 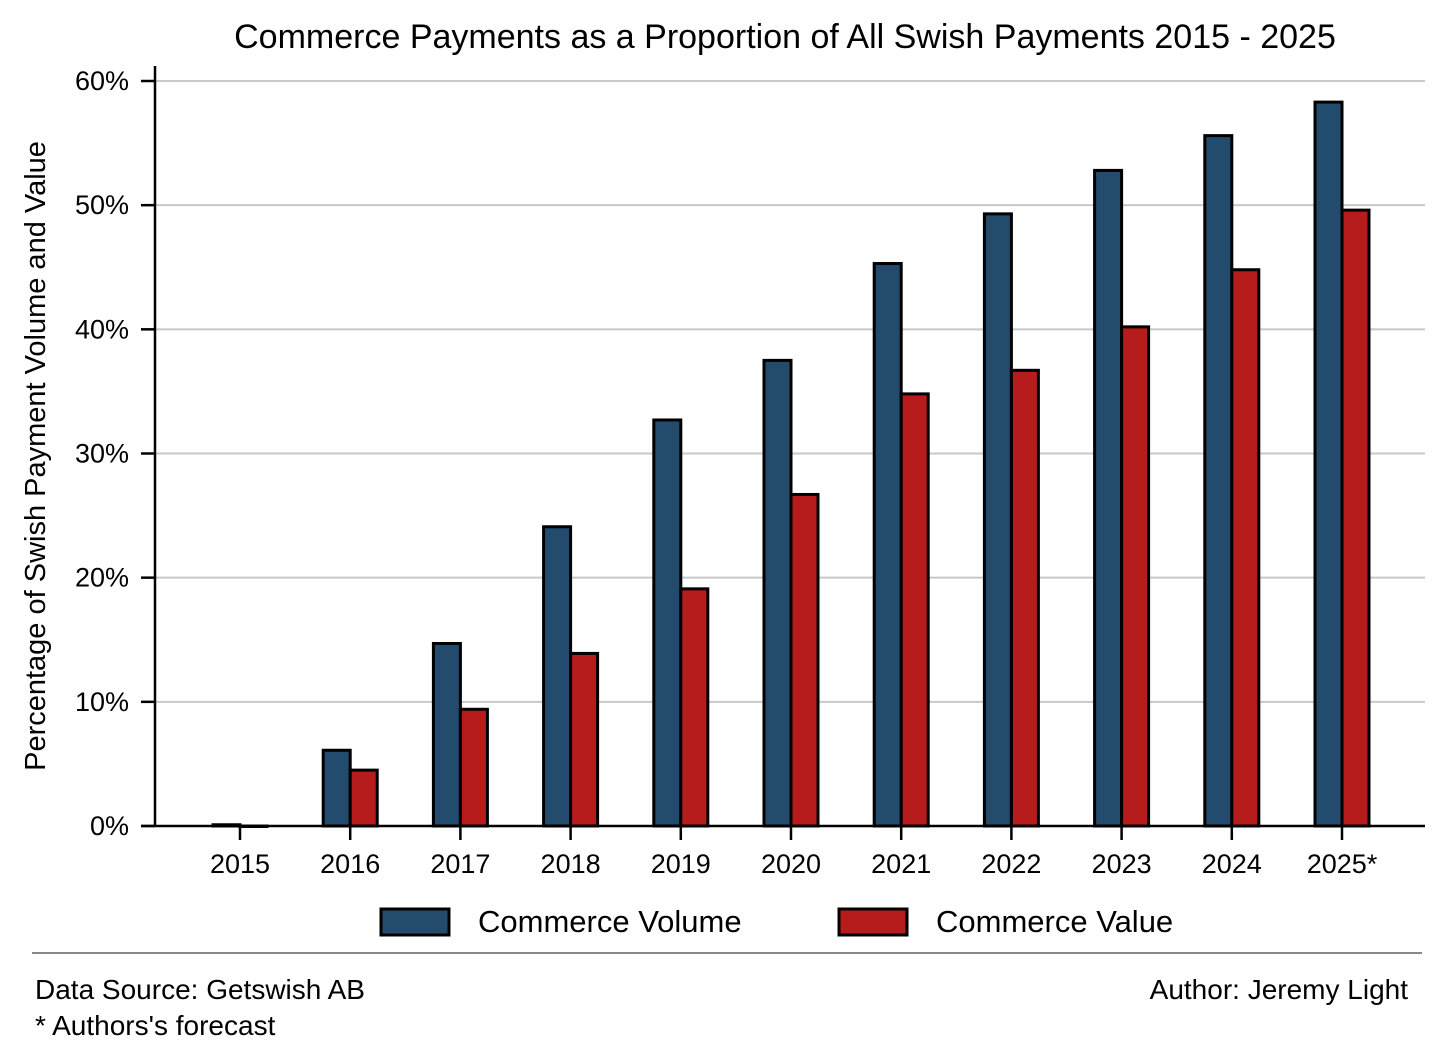 I want to click on bar-value-2023, so click(x=1135, y=576).